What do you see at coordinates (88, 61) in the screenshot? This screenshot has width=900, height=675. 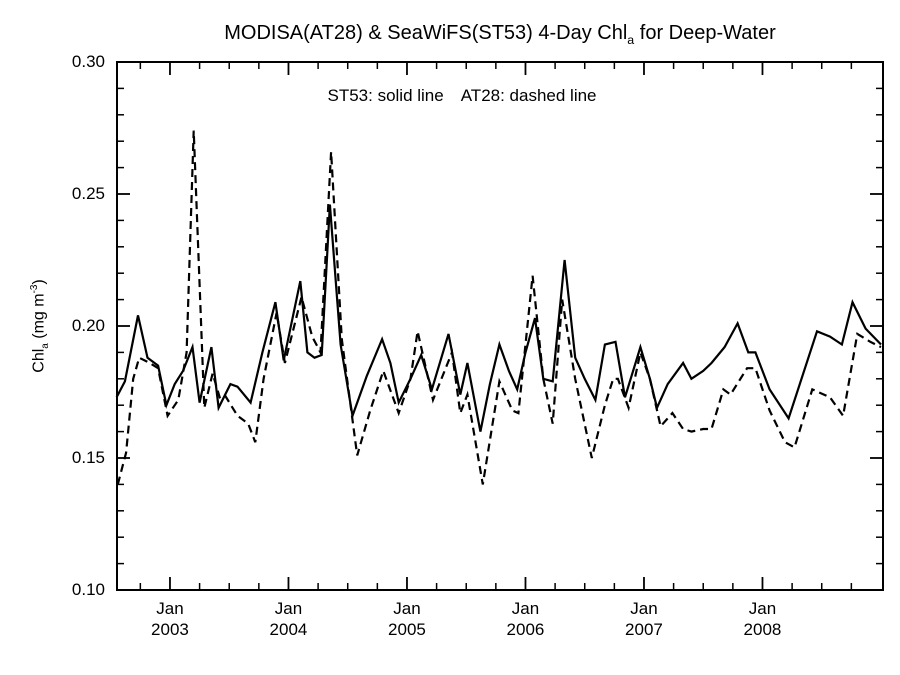 I see `y-tick-label: 0.30` at bounding box center [88, 61].